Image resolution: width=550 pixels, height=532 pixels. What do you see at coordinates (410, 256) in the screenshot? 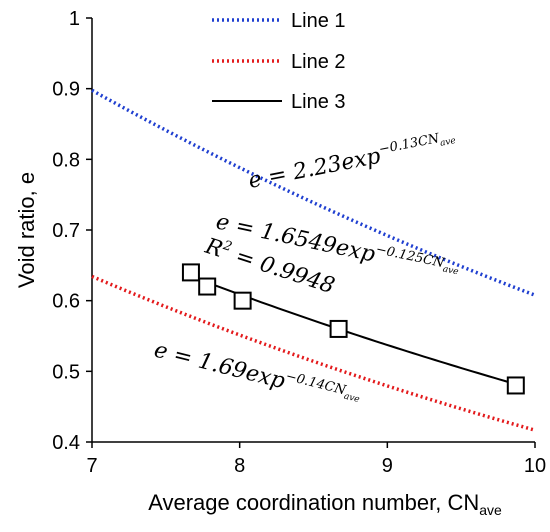
I see `equation-line-3-exp: −0.125CN` at bounding box center [410, 256].